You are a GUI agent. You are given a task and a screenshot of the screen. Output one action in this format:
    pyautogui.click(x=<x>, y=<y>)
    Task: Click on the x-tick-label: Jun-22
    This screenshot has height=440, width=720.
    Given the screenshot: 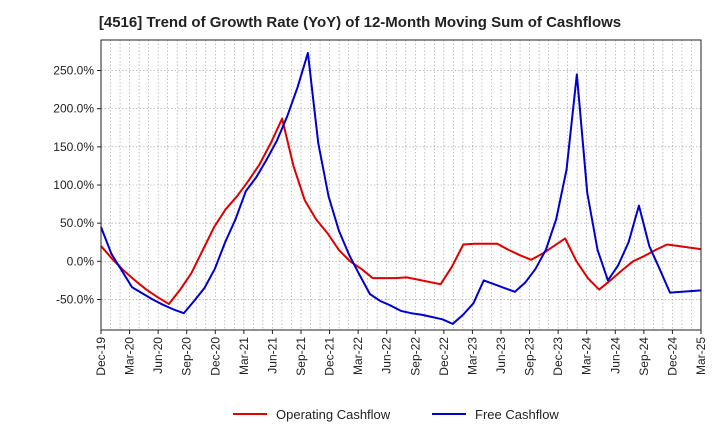 What is the action you would take?
    pyautogui.click(x=387, y=355)
    